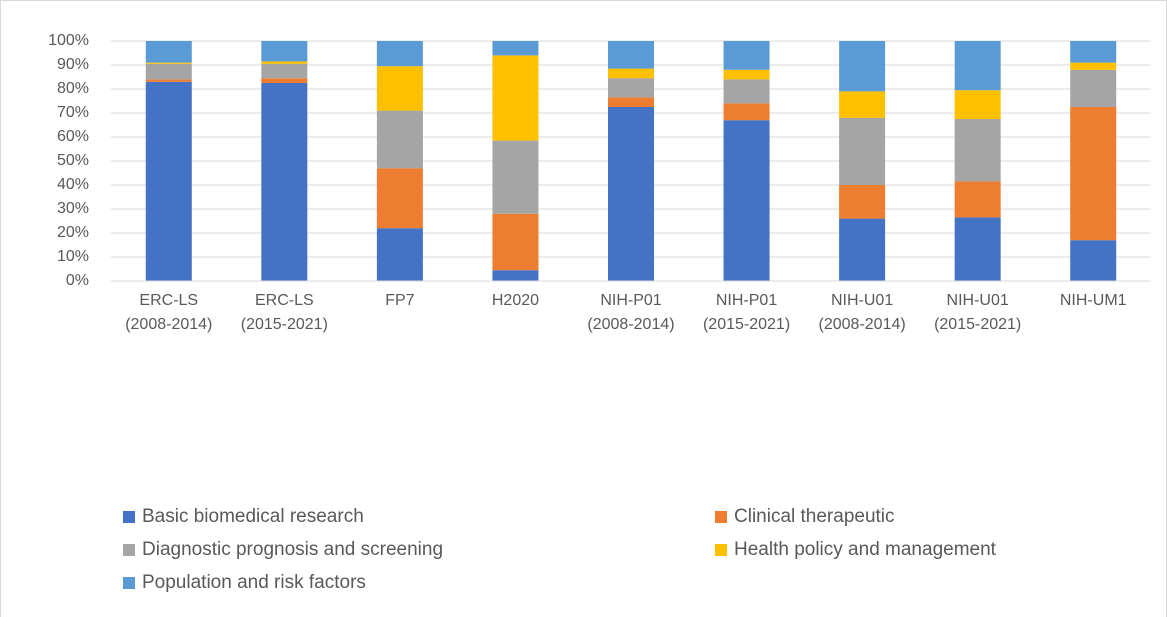  Describe the element at coordinates (399, 300) in the screenshot. I see `x-tick-label: FP7` at that location.